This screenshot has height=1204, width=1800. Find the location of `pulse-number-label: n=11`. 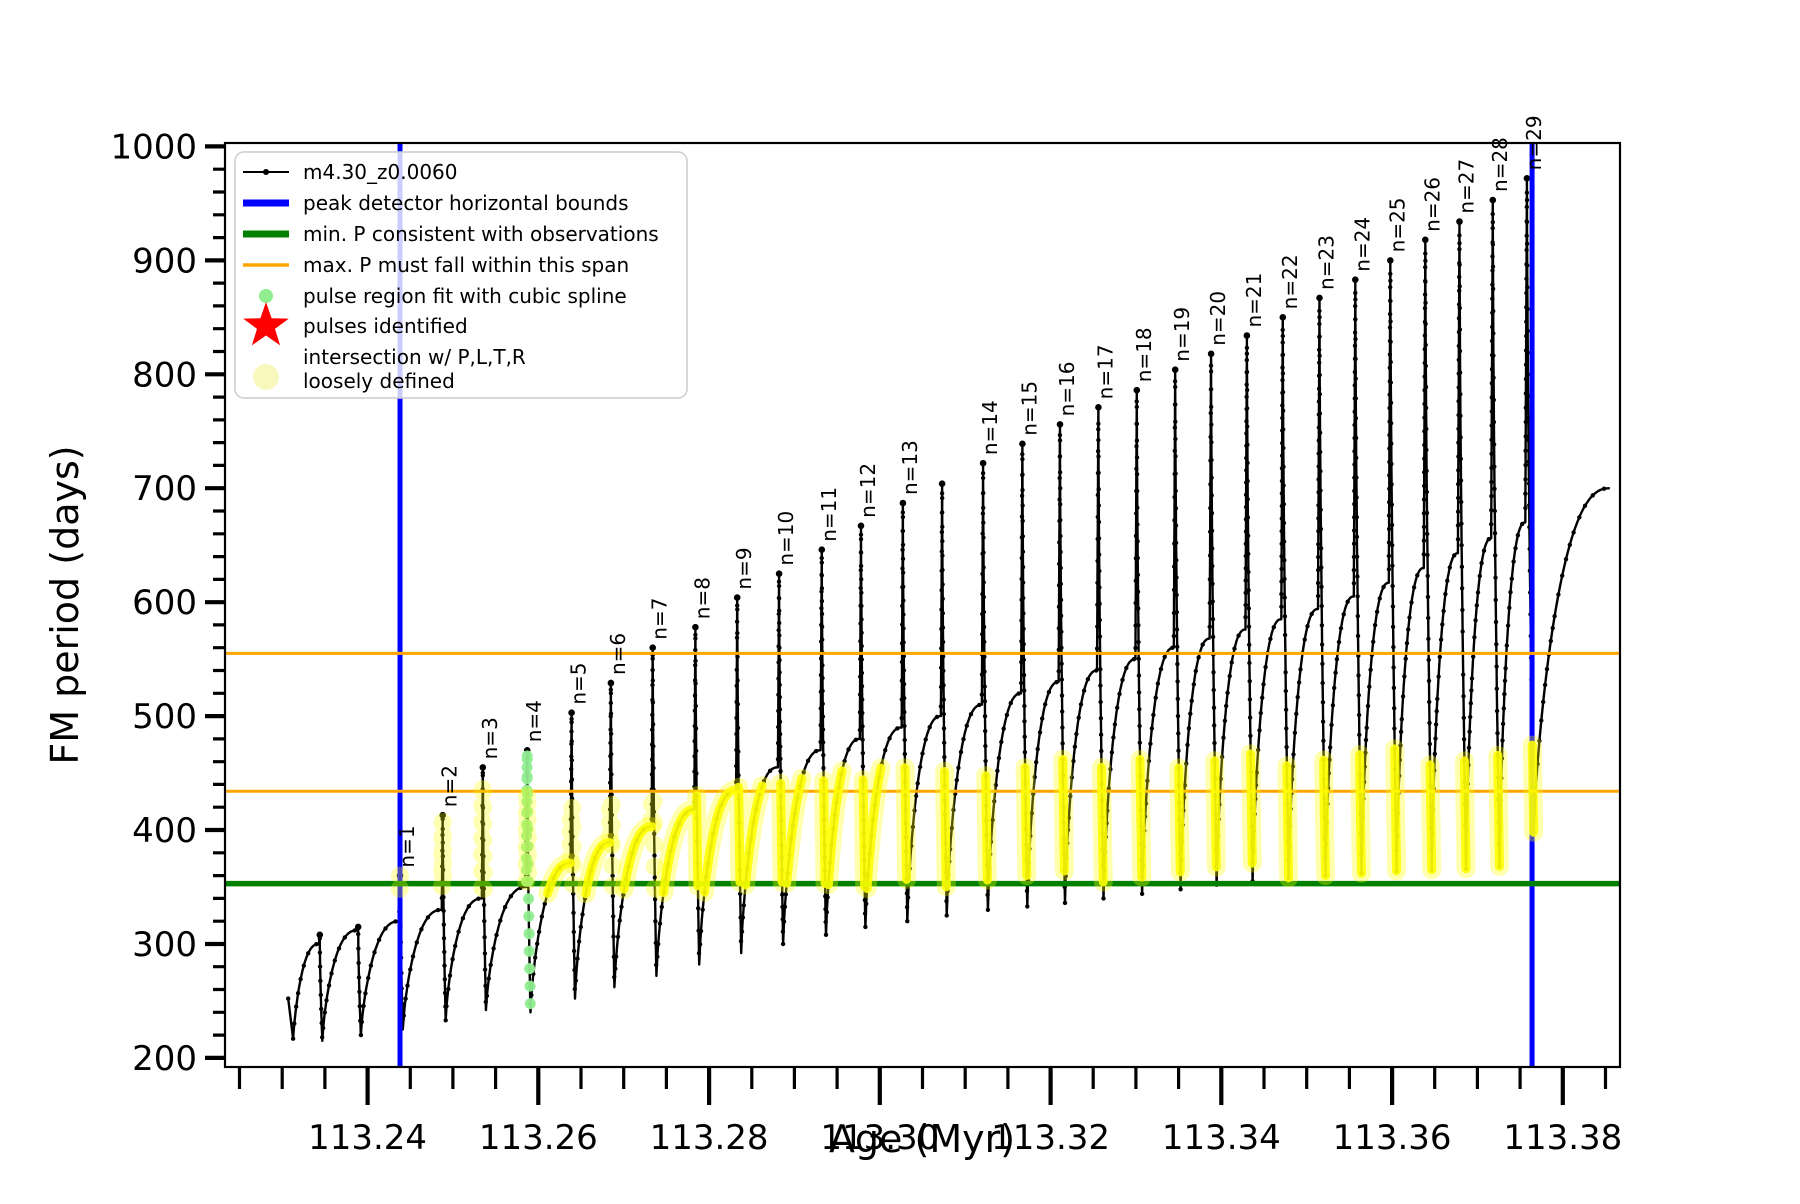

pulse-number-label: n=11 is located at coordinates (829, 514).